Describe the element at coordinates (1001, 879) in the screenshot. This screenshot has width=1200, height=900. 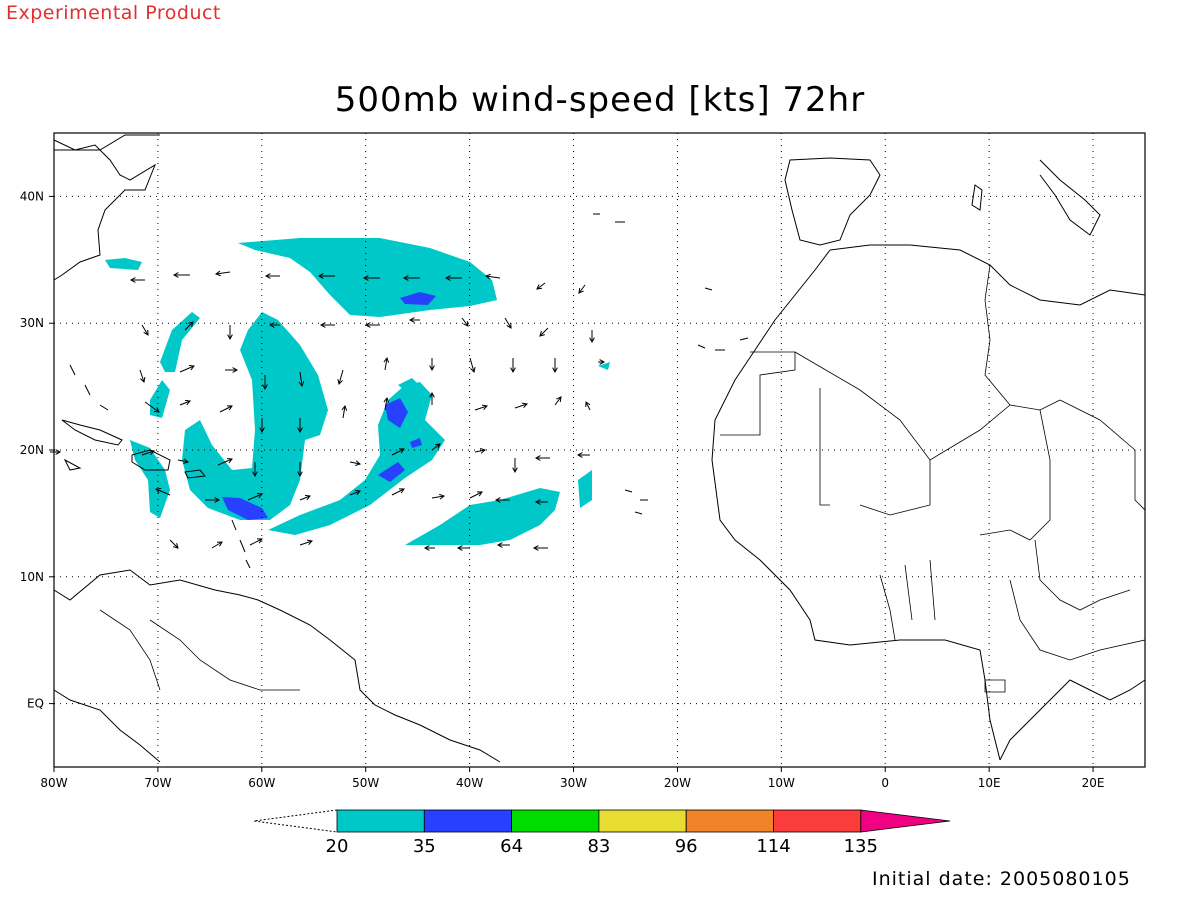
I see `initial-date: Initial date: 2005080105` at that location.